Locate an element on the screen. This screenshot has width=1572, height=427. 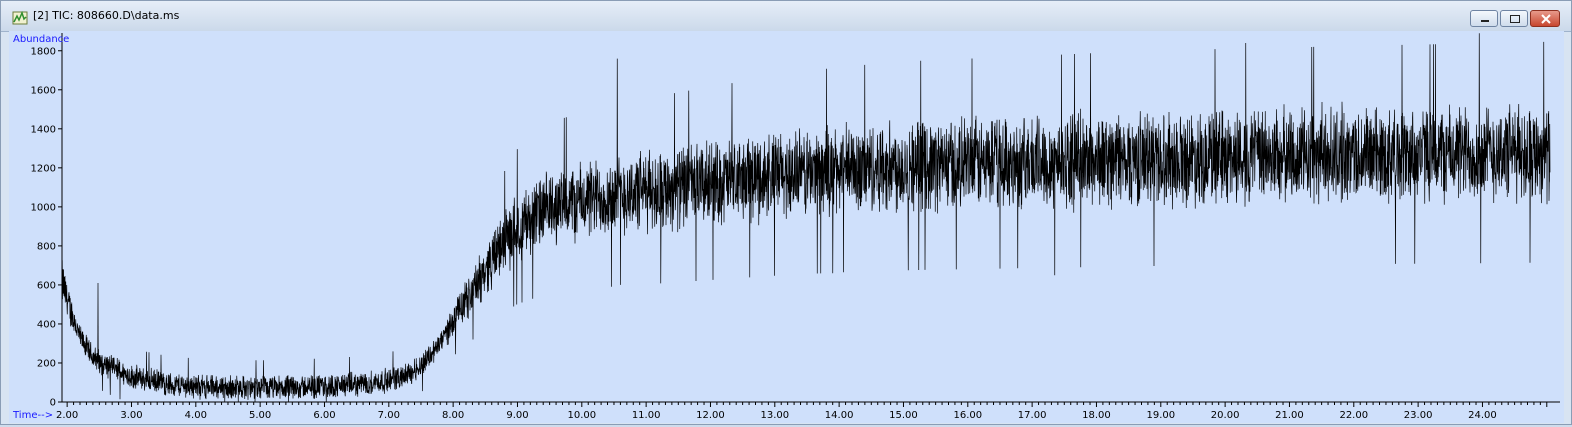
x-tick-label: 24.00 is located at coordinates (1482, 415).